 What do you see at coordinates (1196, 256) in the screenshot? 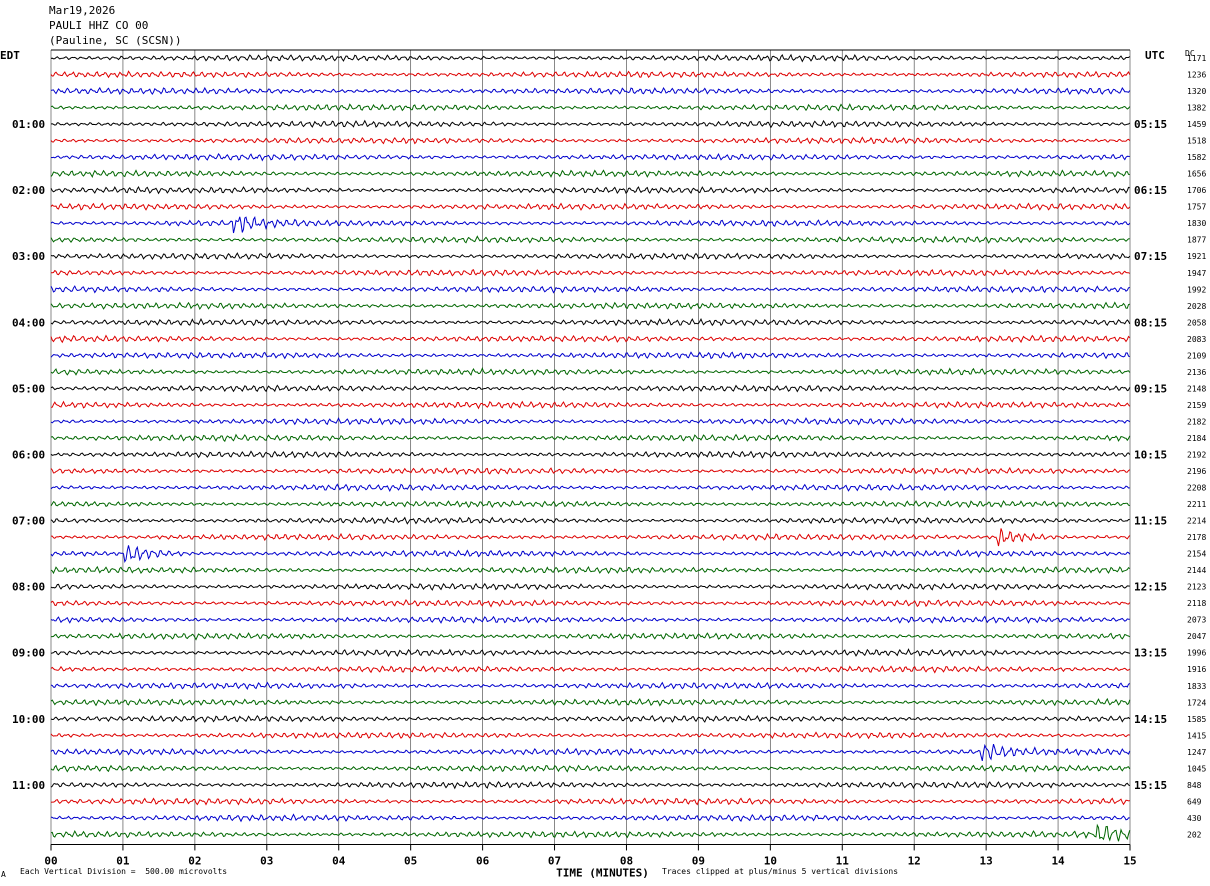
I see `dc-offset-label: 1921` at bounding box center [1196, 256].